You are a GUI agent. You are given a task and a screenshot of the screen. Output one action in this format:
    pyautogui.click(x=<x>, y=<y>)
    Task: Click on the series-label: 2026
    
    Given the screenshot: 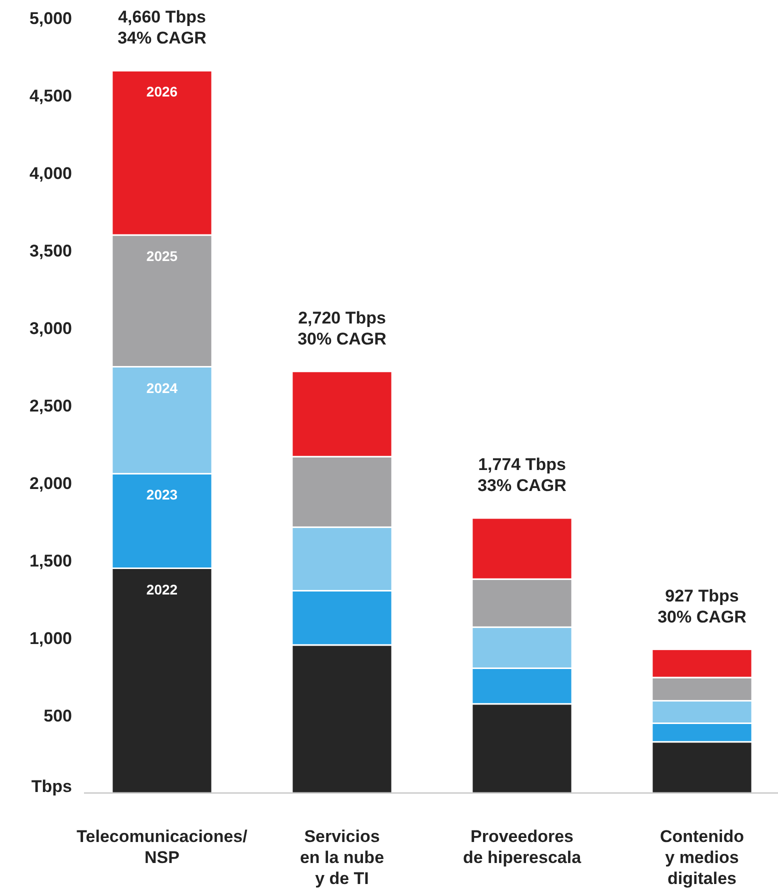 What is the action you would take?
    pyautogui.click(x=162, y=92)
    